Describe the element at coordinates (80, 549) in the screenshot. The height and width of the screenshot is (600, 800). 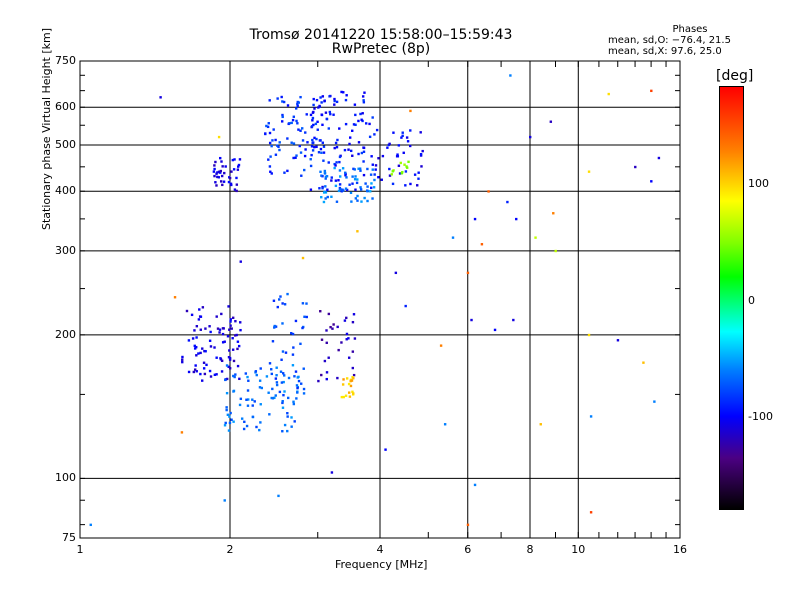
I see `x-tick-label: 1` at that location.